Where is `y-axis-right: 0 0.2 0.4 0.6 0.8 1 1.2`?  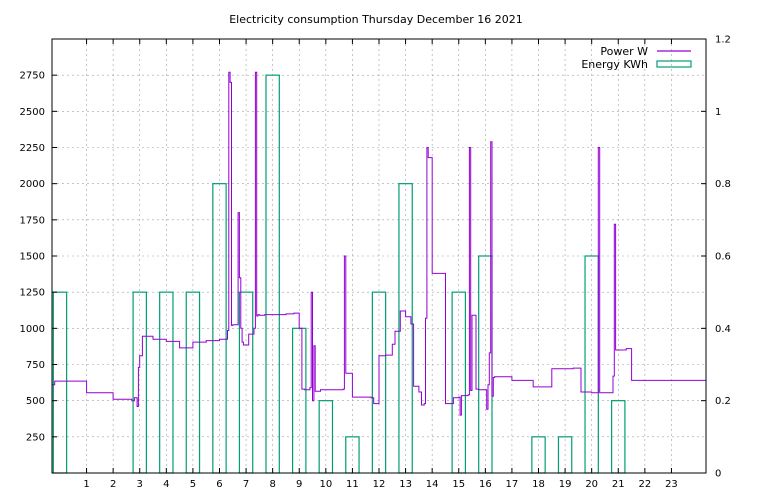 y-axis-right: 0 0.2 0.4 0.6 0.8 1 1.2 is located at coordinates (716, 257).